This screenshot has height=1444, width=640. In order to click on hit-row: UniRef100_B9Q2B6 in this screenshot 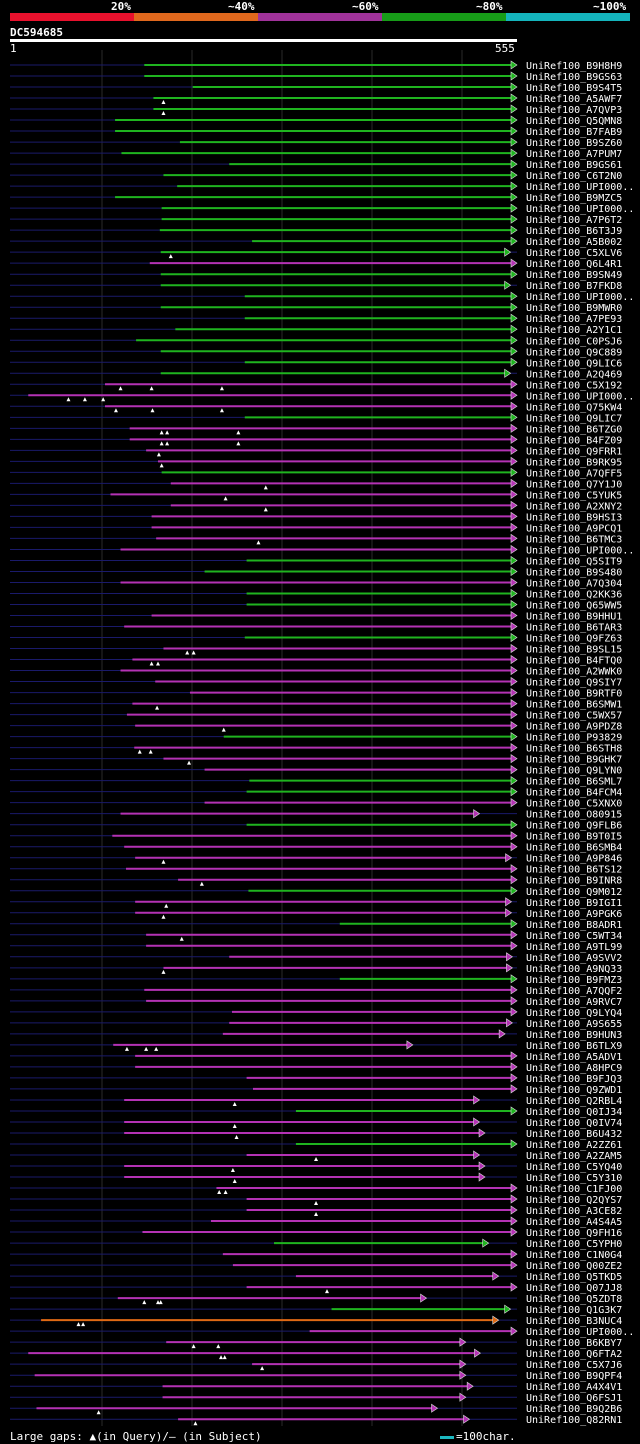, I will do `click(316, 1409)`.